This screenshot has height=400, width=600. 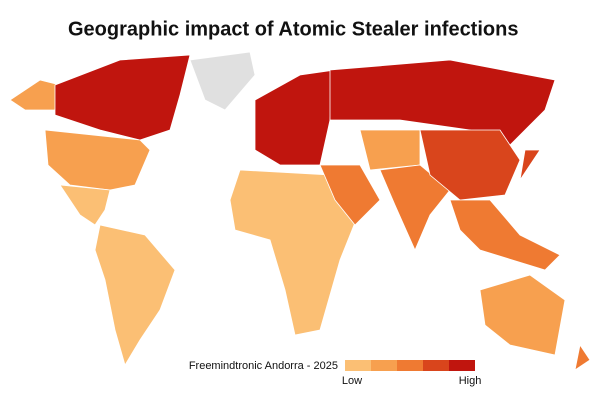 What do you see at coordinates (415, 207) in the screenshot?
I see `india` at bounding box center [415, 207].